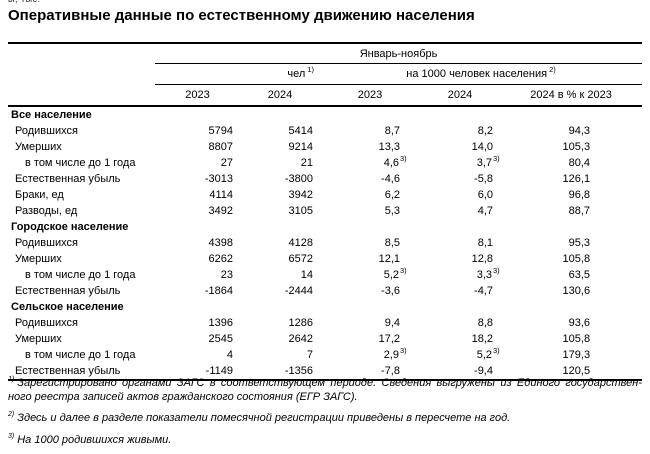 The image size is (650, 454). What do you see at coordinates (485, 131) in the screenshot?
I see `value-text: 8,2` at bounding box center [485, 131].